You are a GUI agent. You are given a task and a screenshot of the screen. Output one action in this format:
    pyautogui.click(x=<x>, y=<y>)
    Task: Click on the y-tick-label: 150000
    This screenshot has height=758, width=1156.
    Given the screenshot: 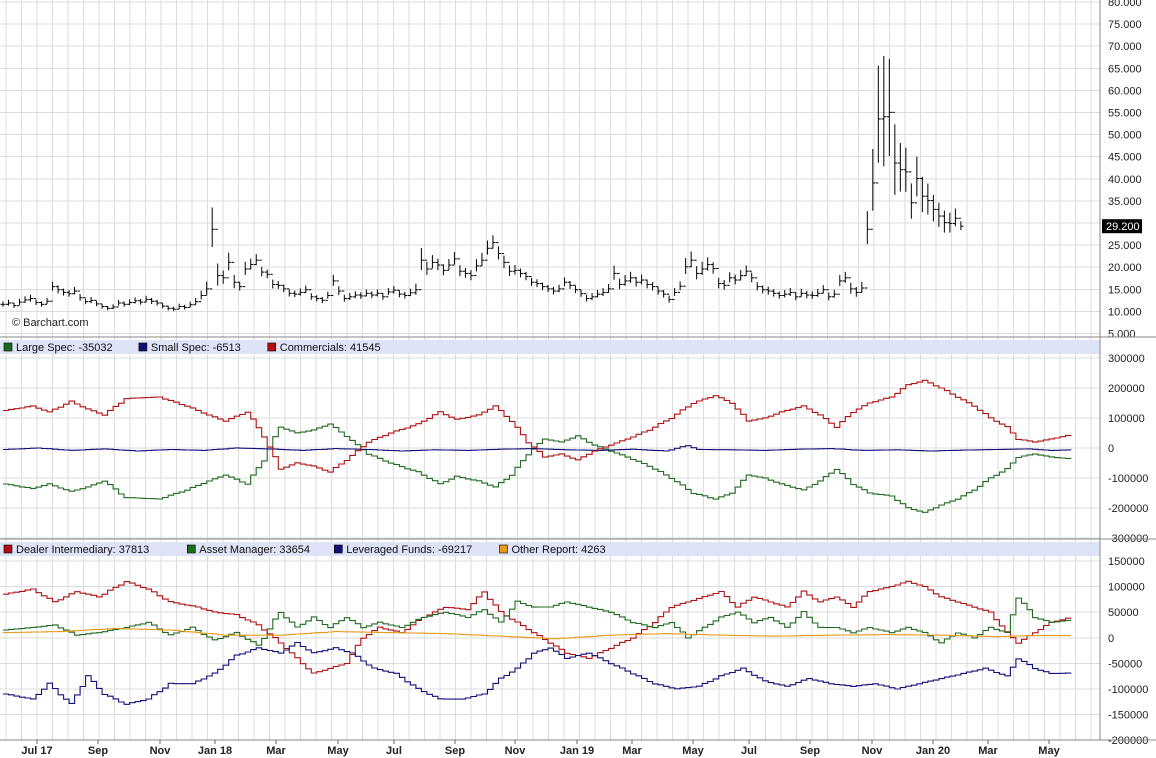 What is the action you would take?
    pyautogui.click(x=1126, y=562)
    